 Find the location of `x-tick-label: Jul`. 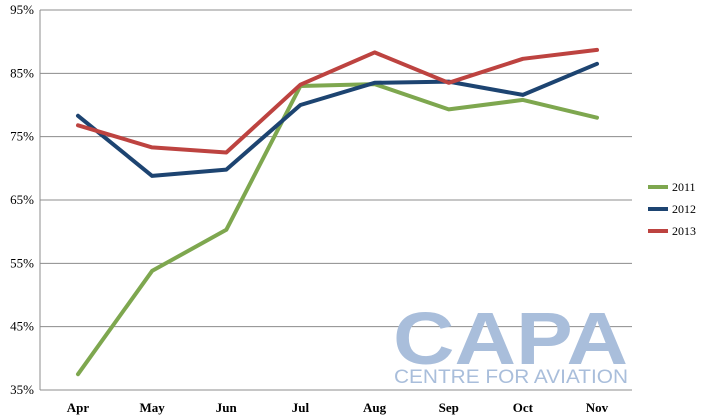

x-tick-label: Jul is located at coordinates (301, 407).